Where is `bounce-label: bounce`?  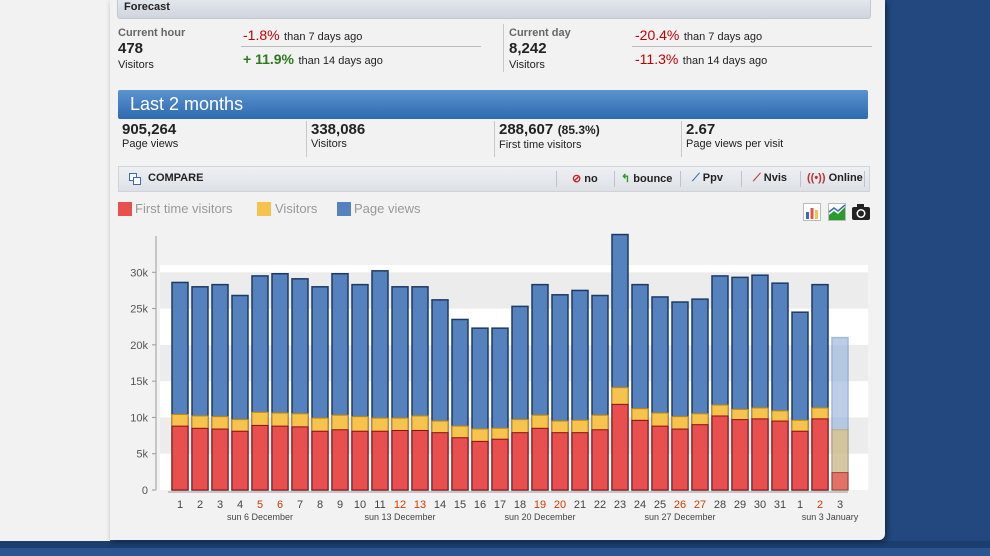
bounce-label: bounce is located at coordinates (653, 179).